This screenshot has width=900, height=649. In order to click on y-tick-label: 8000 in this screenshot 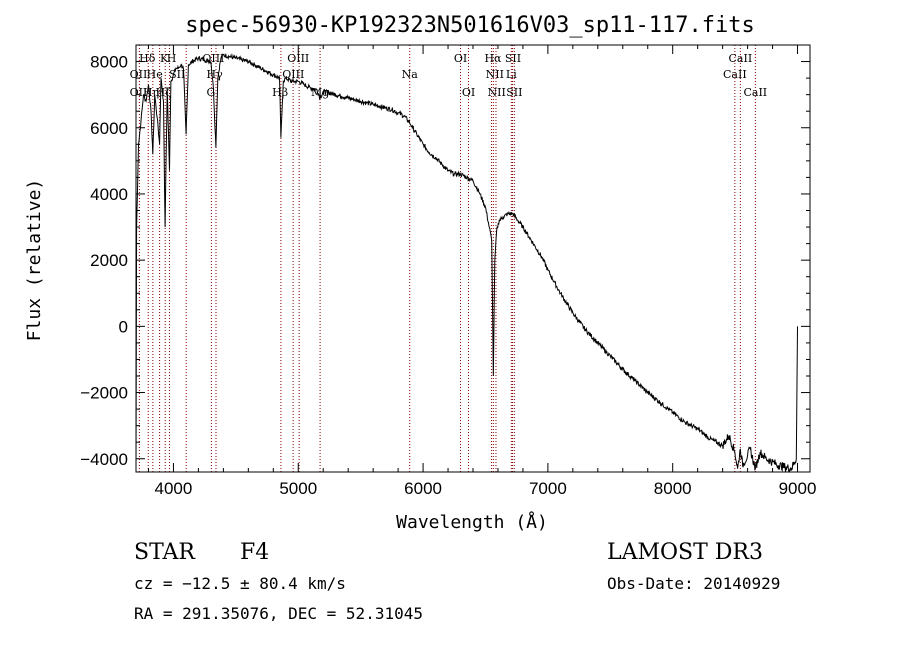, I will do `click(109, 62)`.